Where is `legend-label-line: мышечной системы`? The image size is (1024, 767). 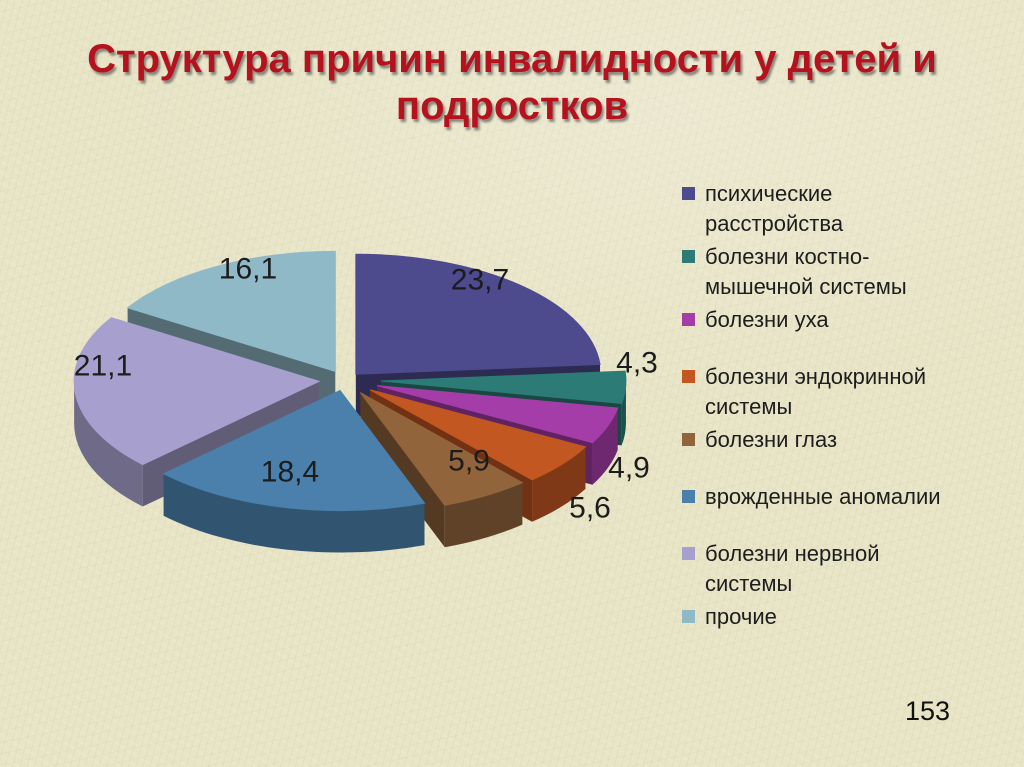
legend-label-line: мышечной системы is located at coordinates (806, 286).